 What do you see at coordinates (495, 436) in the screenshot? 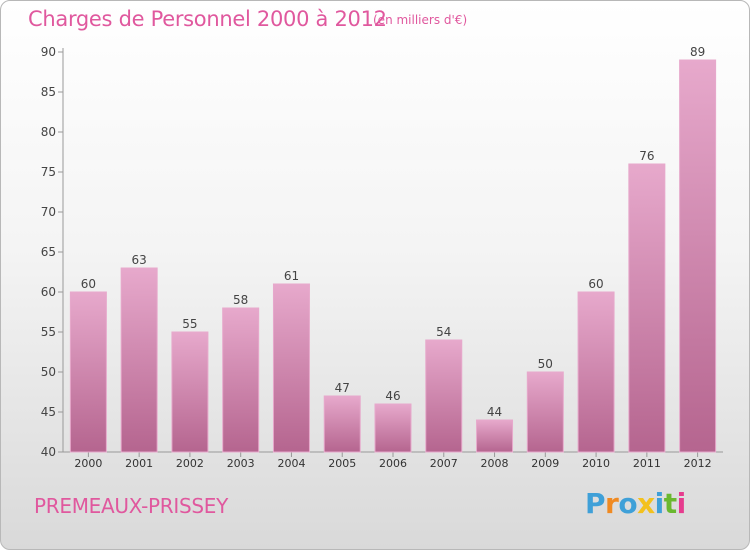
I see `bar-2008` at bounding box center [495, 436].